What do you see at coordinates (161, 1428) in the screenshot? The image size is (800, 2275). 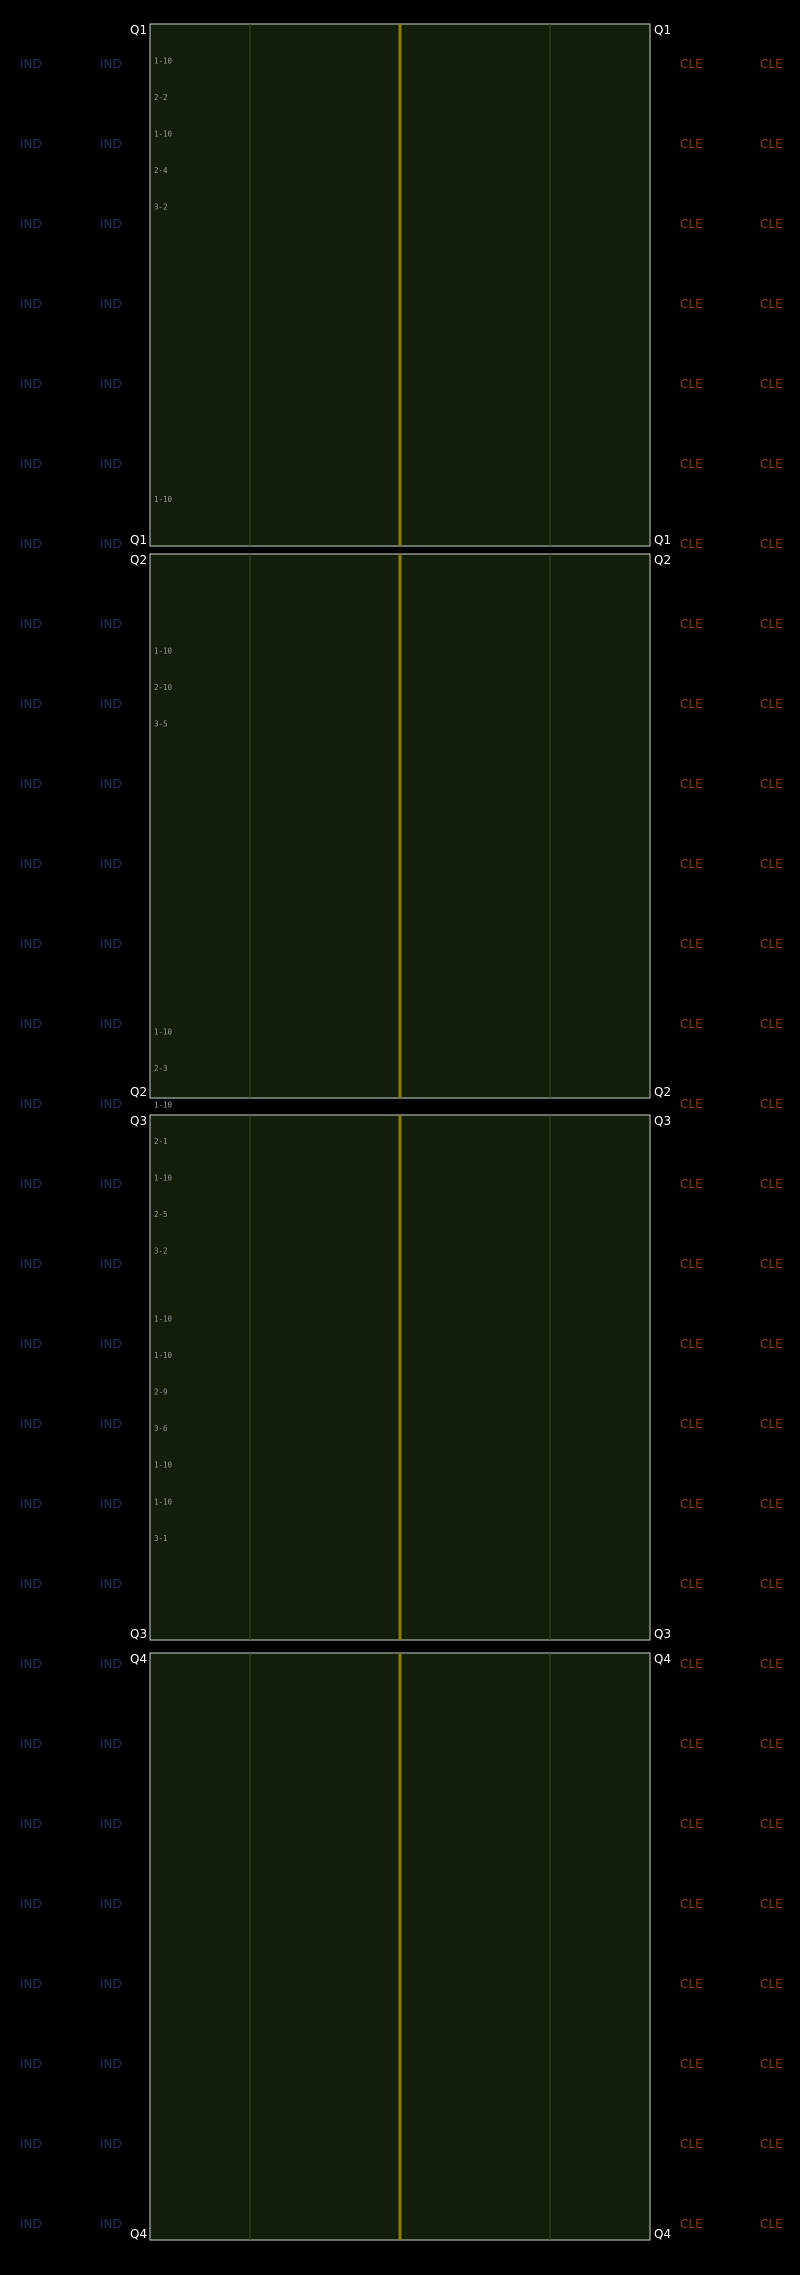 I see `down-distance-label: 3-6` at bounding box center [161, 1428].